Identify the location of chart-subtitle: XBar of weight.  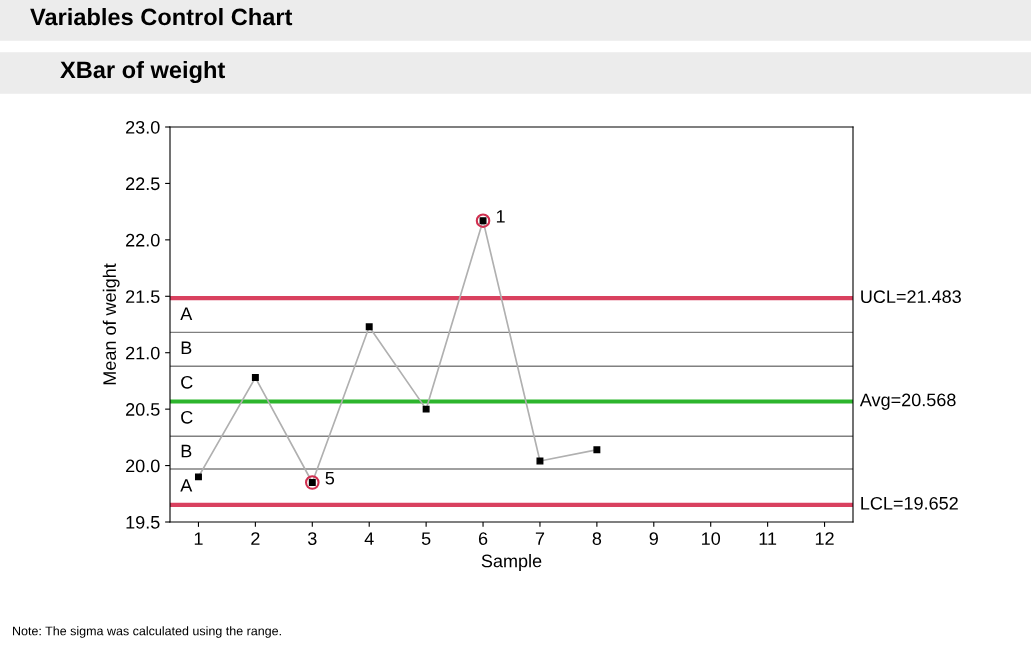
(142, 72).